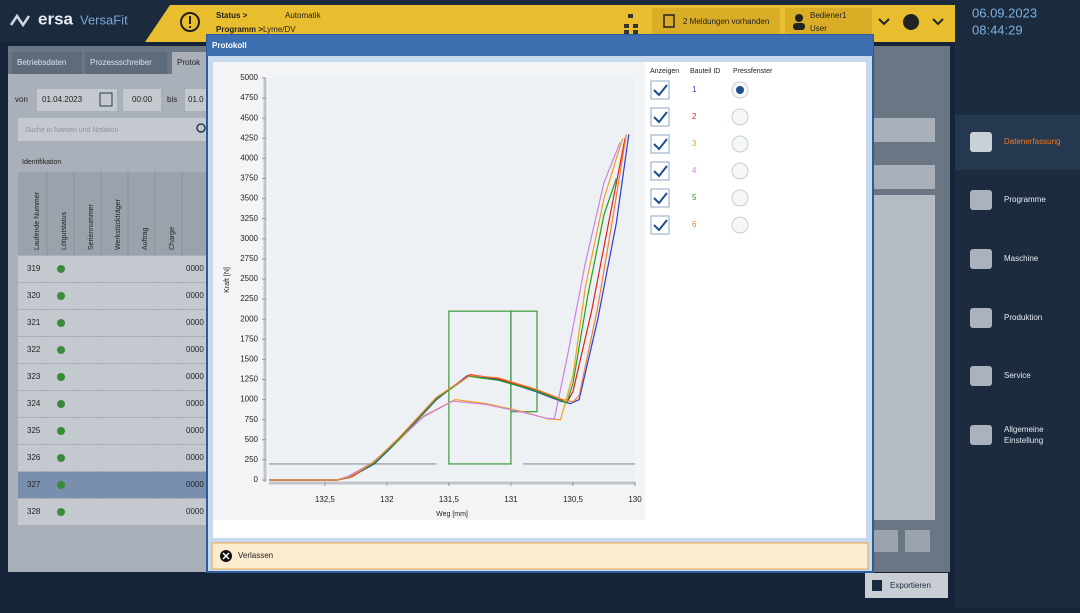 The height and width of the screenshot is (613, 1080). I want to click on y-tick-label: 1750, so click(249, 338).